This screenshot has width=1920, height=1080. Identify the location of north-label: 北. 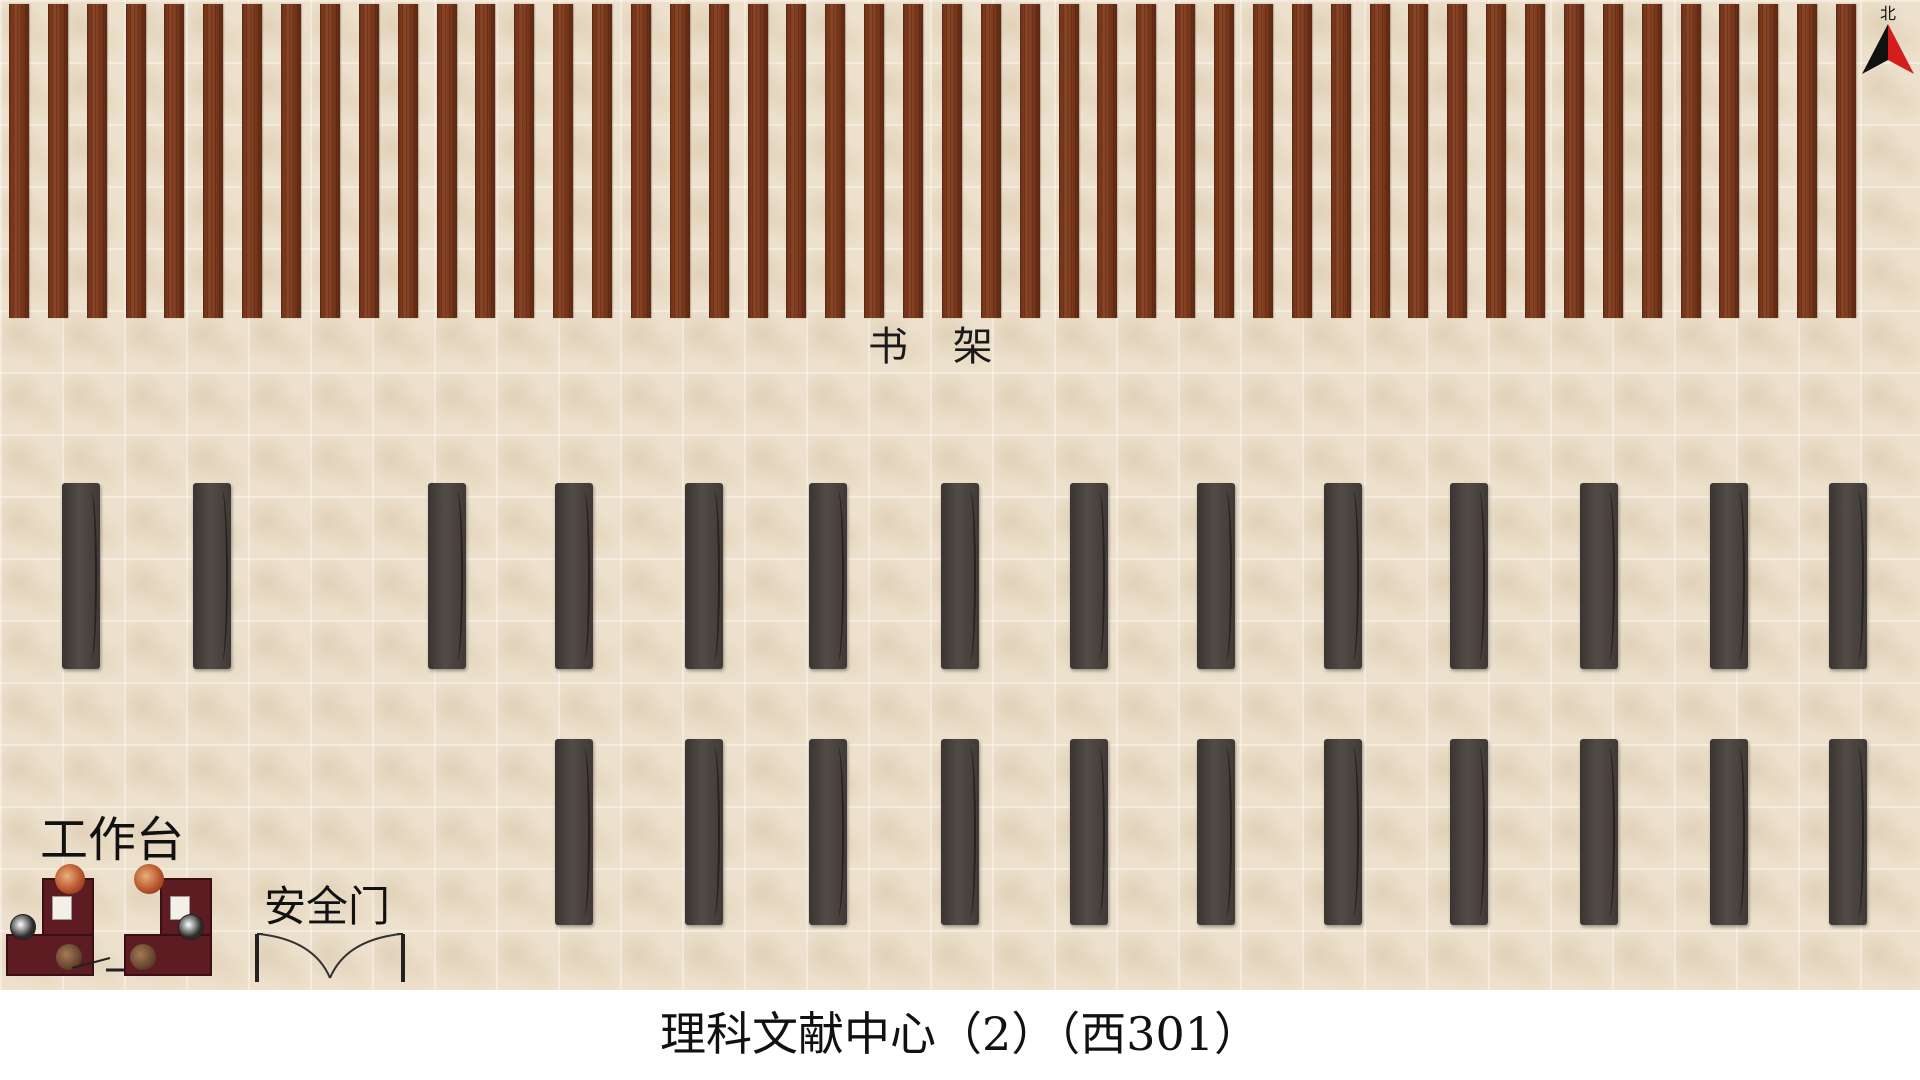
(1887, 13).